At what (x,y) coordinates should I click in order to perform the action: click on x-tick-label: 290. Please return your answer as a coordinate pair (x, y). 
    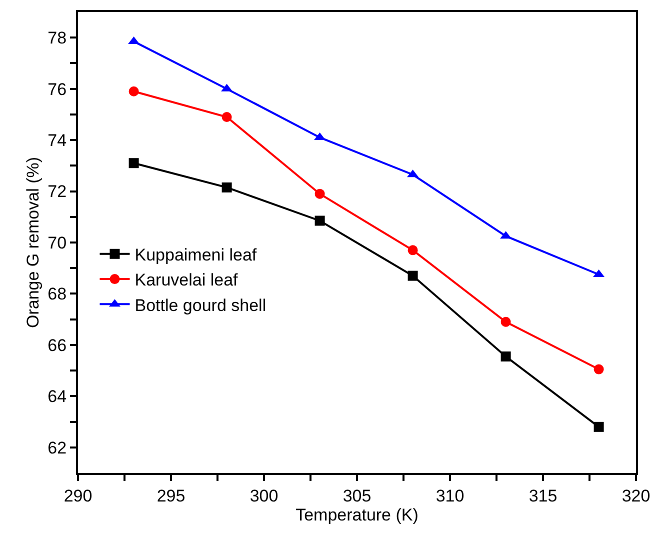
    Looking at the image, I should click on (78, 496).